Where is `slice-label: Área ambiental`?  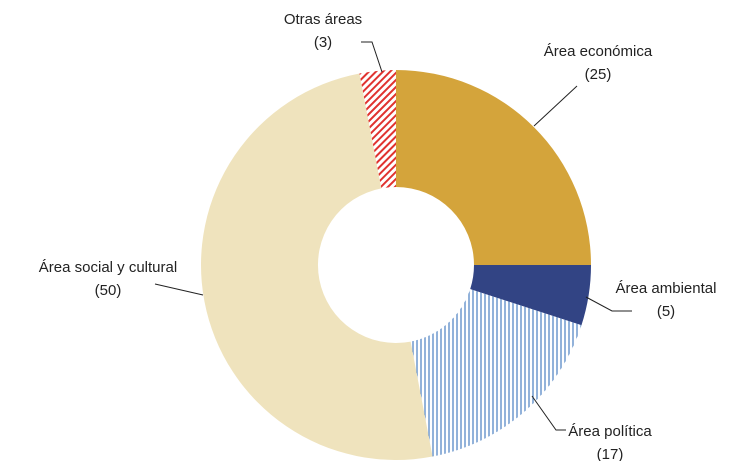
slice-label: Área ambiental is located at coordinates (666, 288).